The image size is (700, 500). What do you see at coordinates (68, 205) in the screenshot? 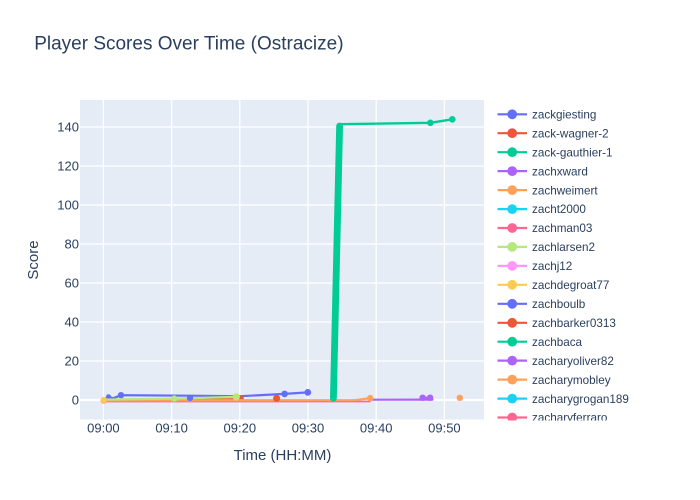
I see `svg-text: 100` at bounding box center [68, 205].